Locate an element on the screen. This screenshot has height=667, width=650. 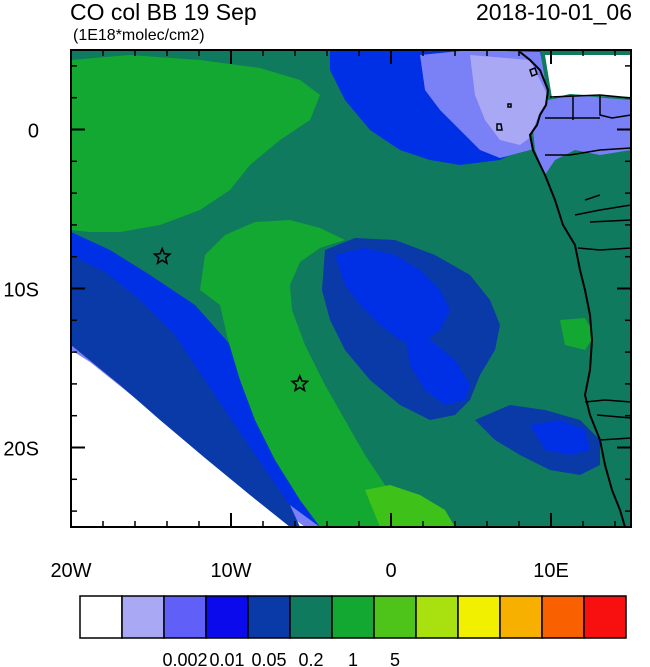
island-sao-tome is located at coordinates (499, 127).